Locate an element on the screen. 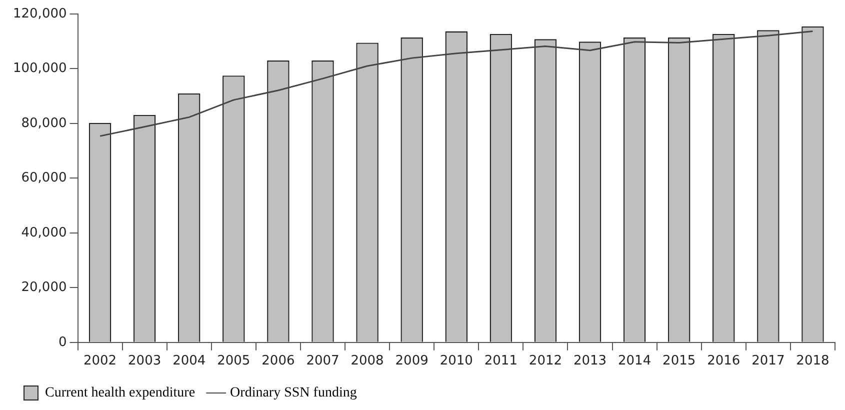  y-tick-label: 80,000 is located at coordinates (44, 123).